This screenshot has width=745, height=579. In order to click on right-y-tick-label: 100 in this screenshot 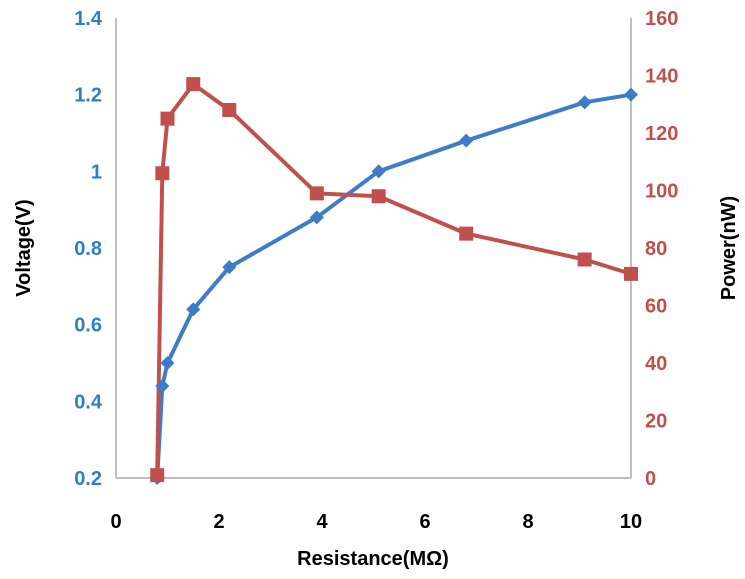, I will do `click(661, 192)`.